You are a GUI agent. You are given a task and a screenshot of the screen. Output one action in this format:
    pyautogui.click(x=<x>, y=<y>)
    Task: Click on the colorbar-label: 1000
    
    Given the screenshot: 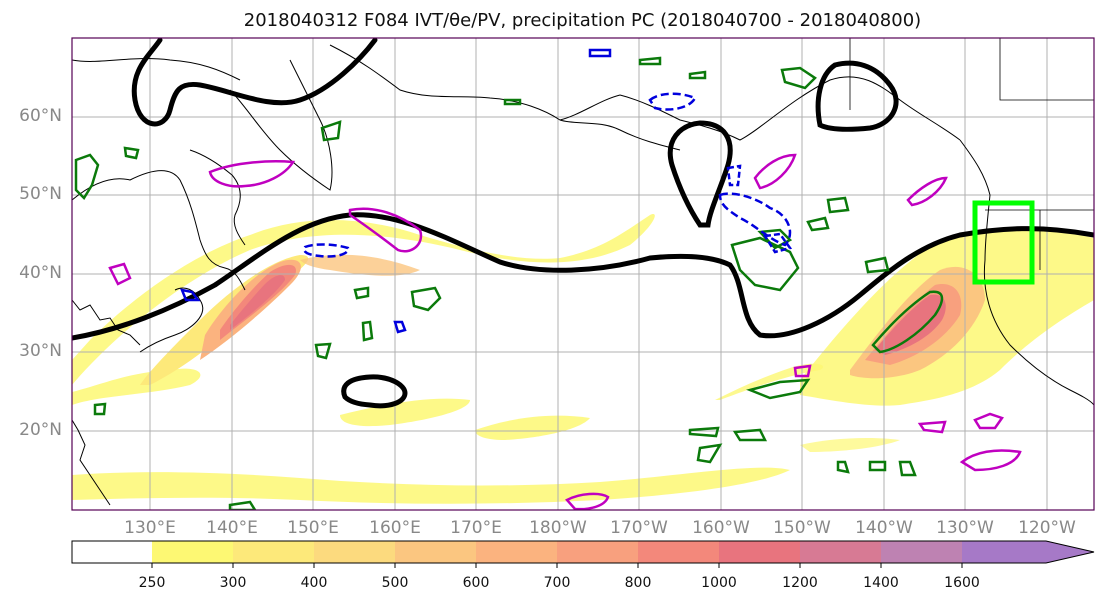 What is the action you would take?
    pyautogui.click(x=719, y=583)
    